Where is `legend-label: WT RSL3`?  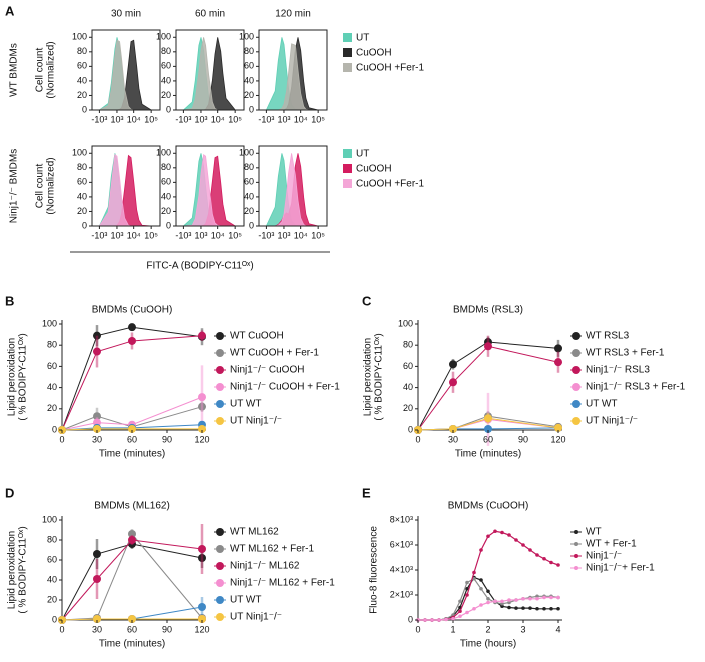
legend-label: WT RSL3 is located at coordinates (608, 336).